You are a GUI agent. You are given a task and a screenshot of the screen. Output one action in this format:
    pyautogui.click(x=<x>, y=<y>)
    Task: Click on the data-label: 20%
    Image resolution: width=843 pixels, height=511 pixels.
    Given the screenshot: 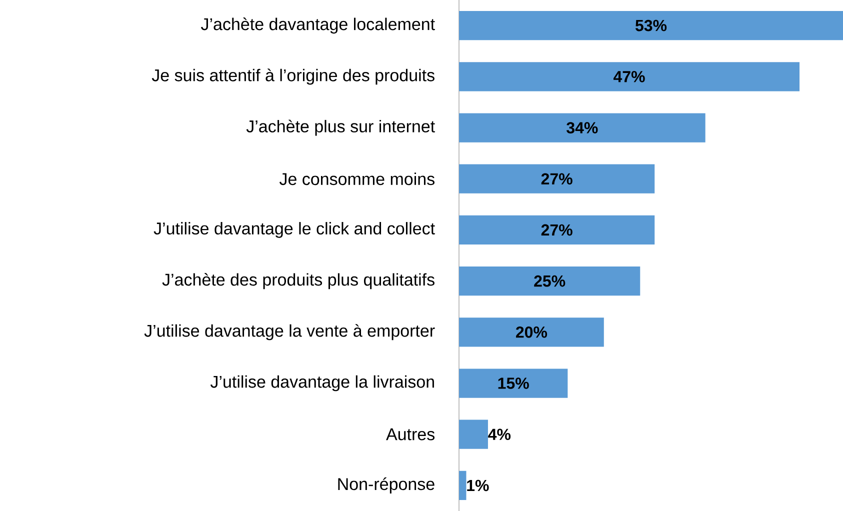 What is the action you would take?
    pyautogui.click(x=532, y=332)
    